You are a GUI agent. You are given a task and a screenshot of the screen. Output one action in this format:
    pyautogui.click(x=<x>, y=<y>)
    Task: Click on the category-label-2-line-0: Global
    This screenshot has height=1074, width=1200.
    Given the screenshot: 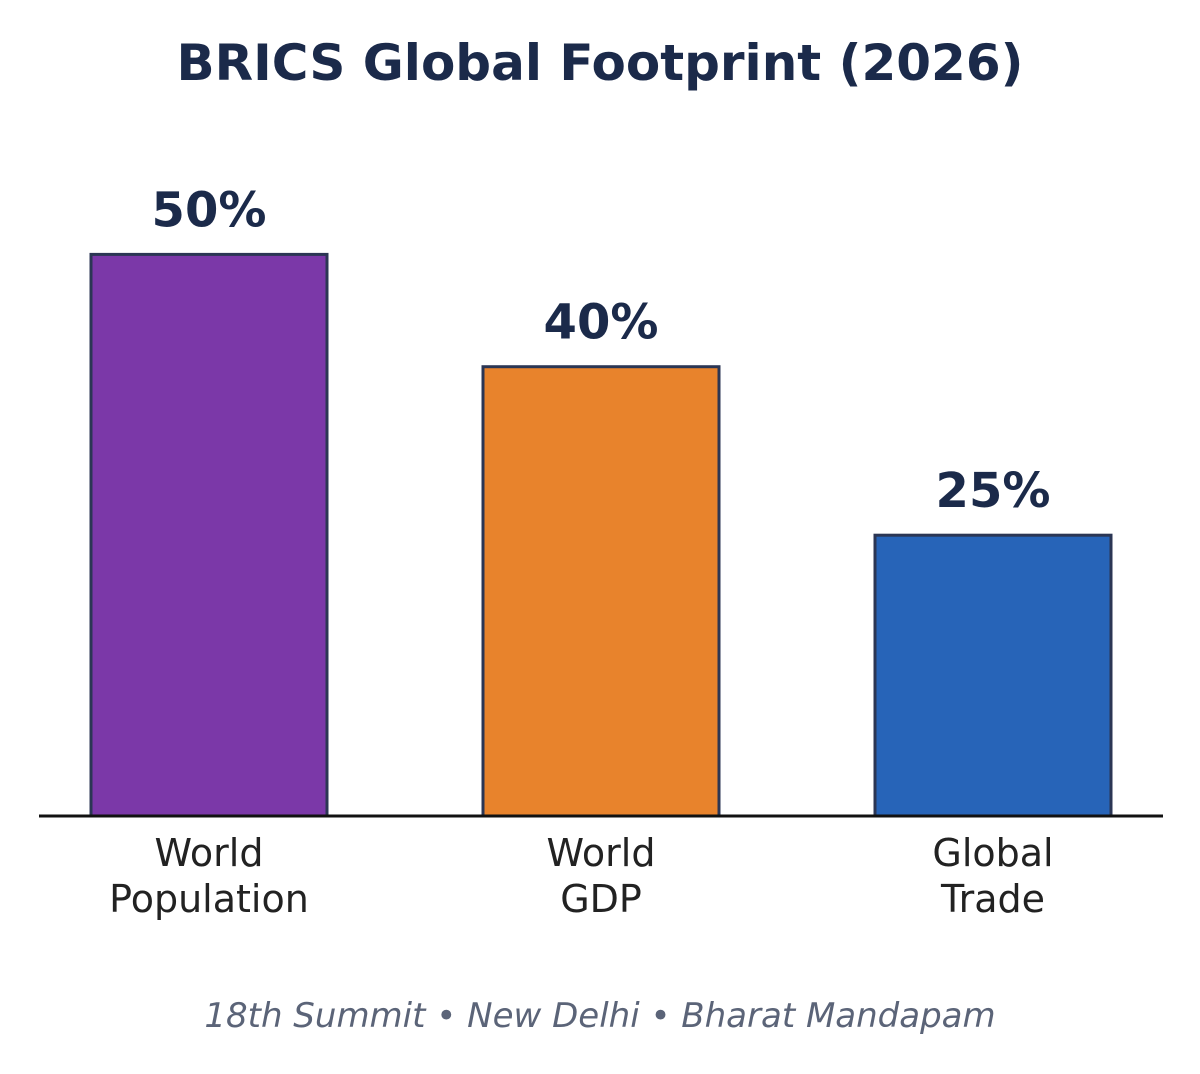 What is the action you would take?
    pyautogui.click(x=992, y=853)
    